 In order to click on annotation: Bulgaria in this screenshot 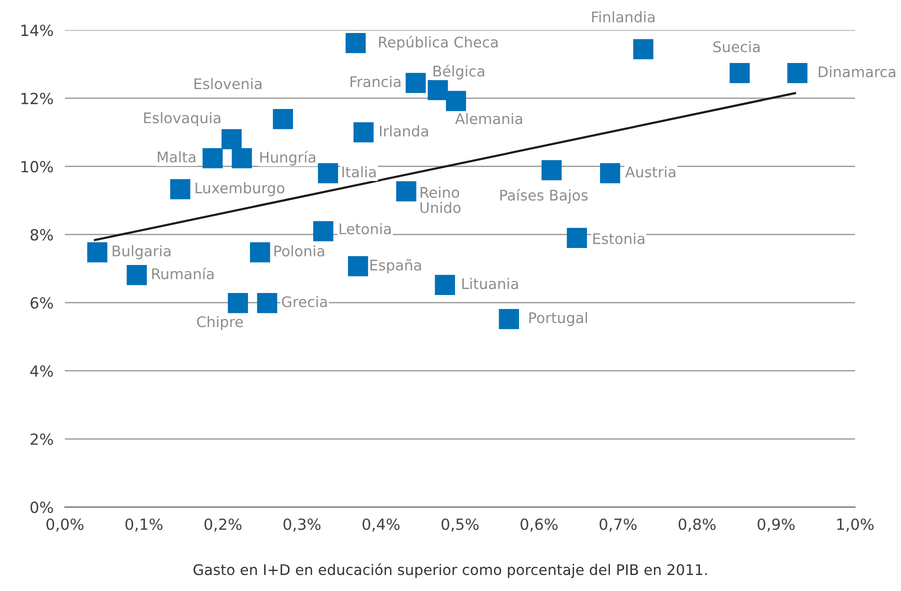, I will do `click(141, 252)`.